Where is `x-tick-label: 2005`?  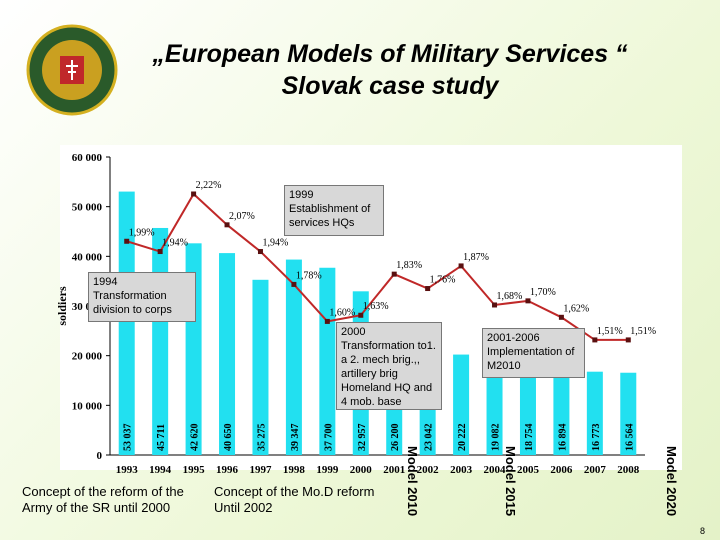 x-tick-label: 2005 is located at coordinates (528, 470).